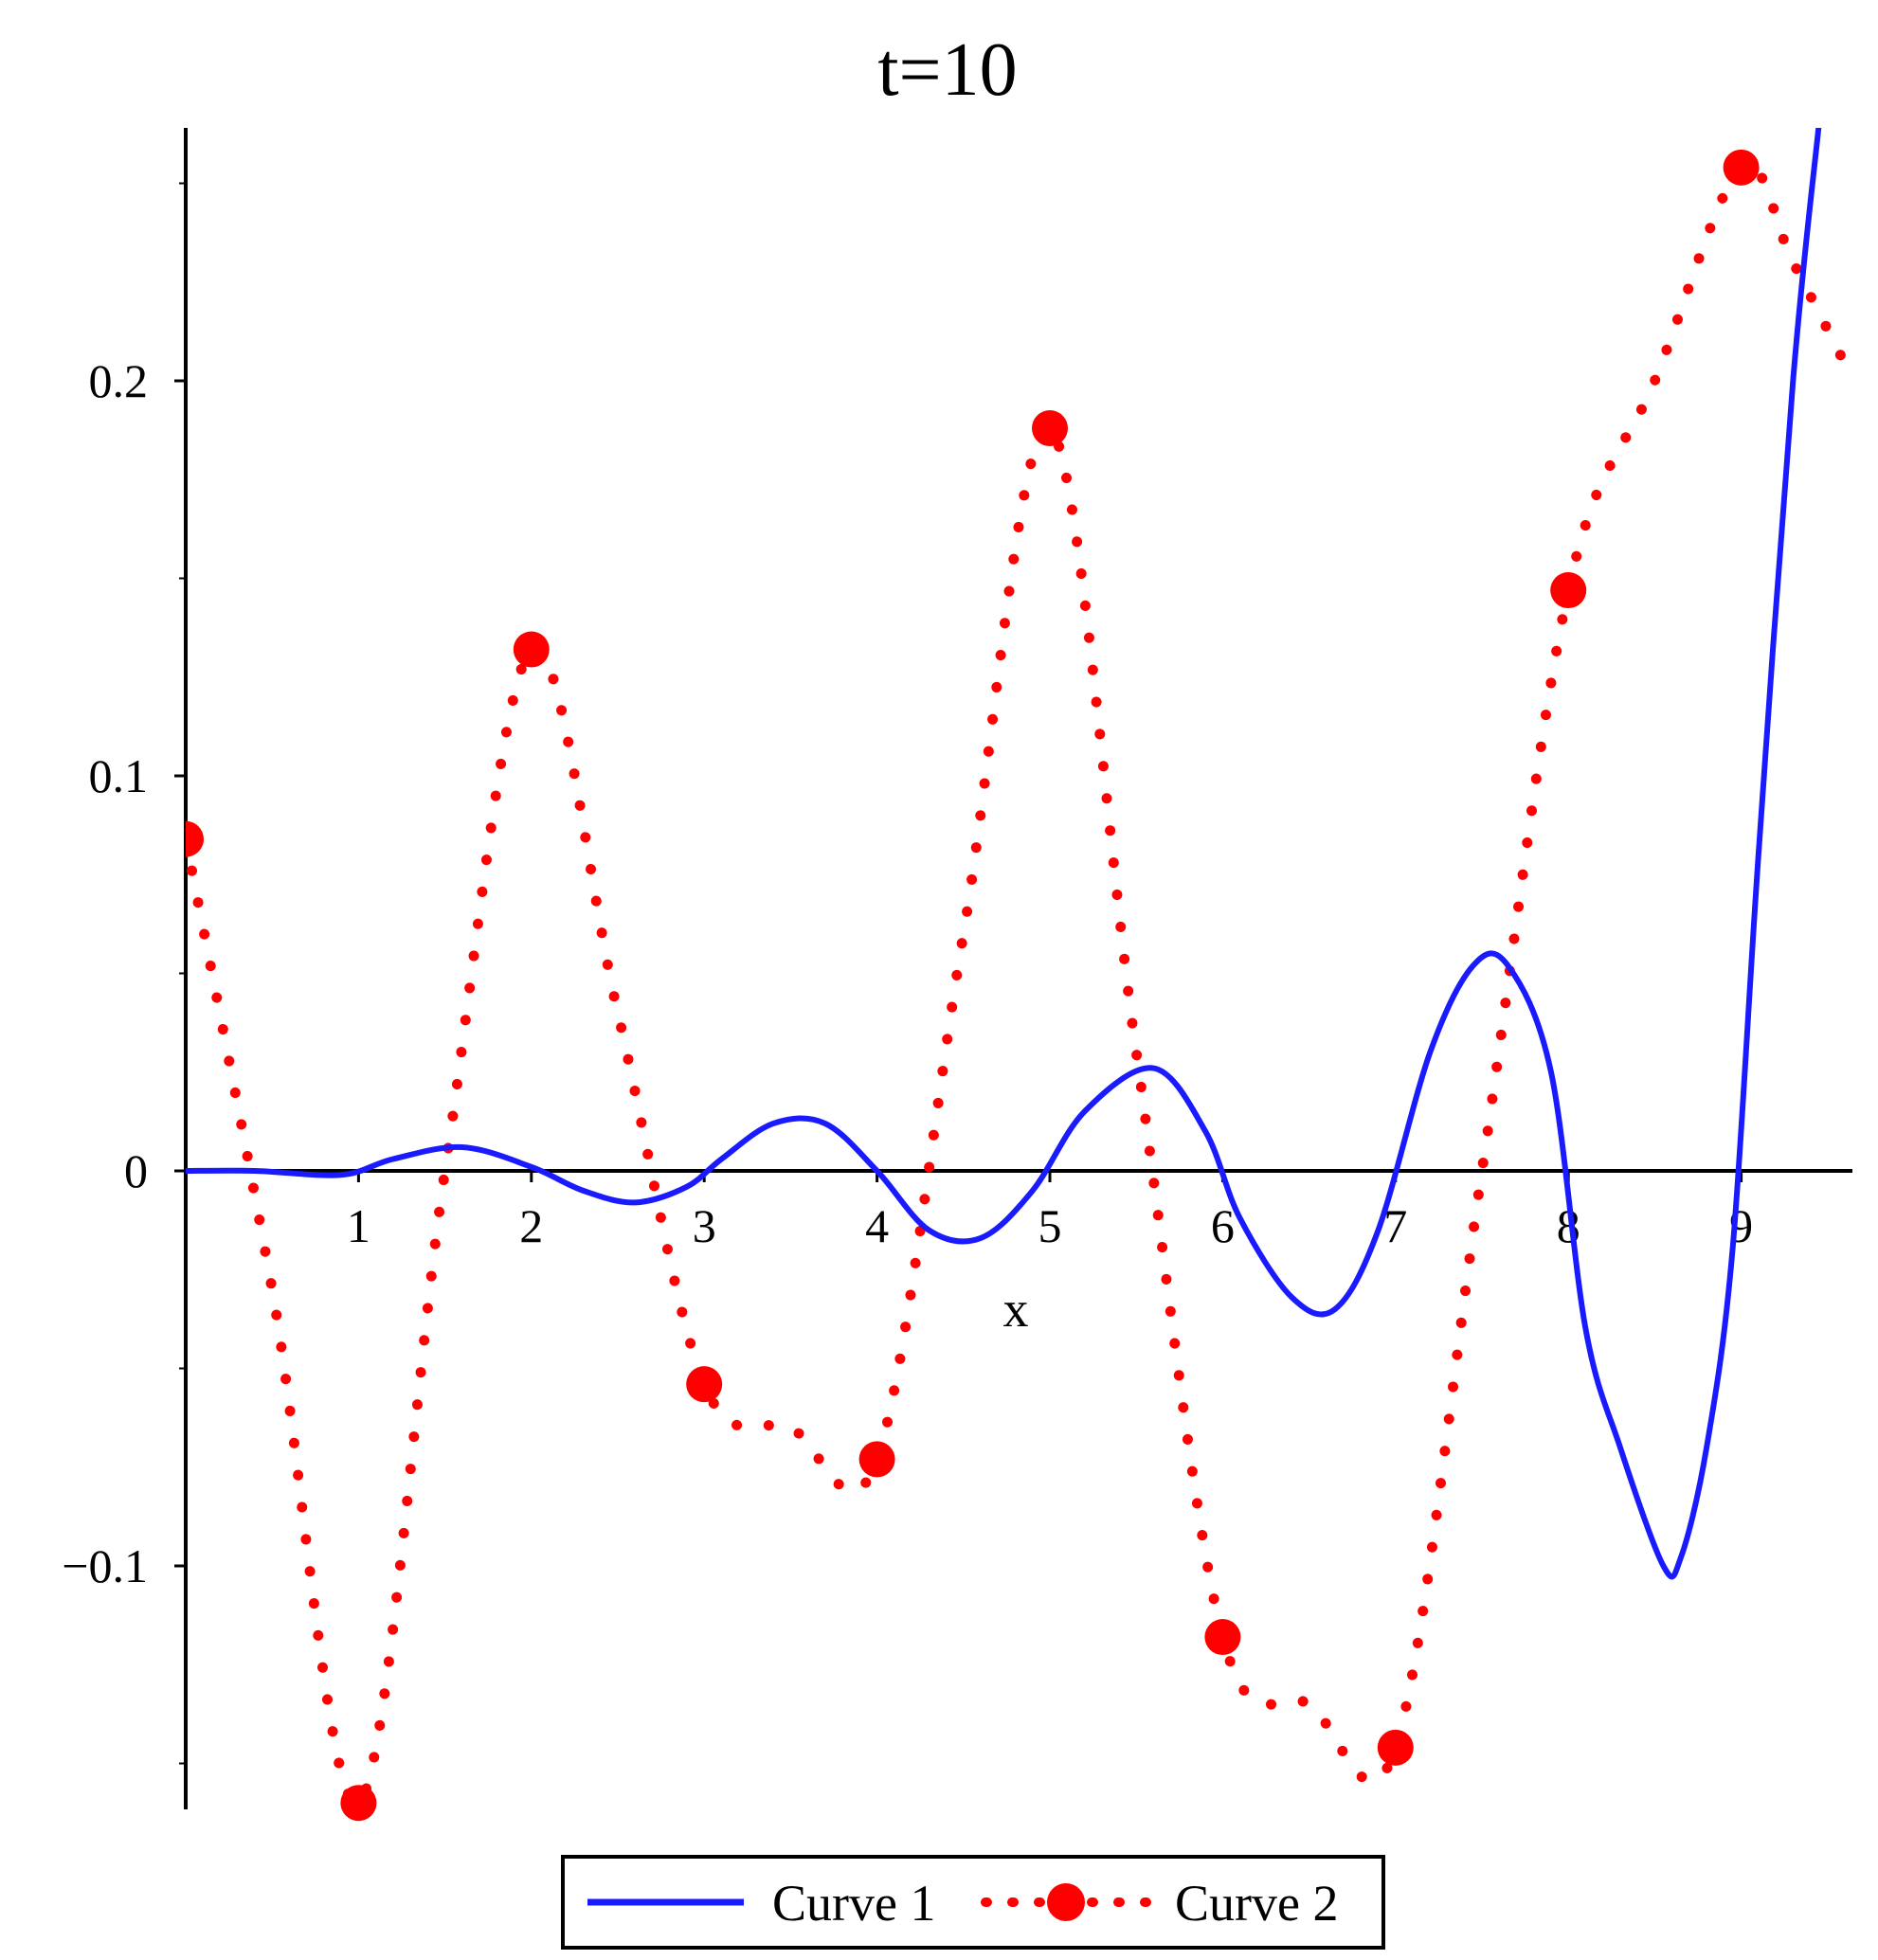  I want to click on y-tick-label: 0.2, so click(119, 380).